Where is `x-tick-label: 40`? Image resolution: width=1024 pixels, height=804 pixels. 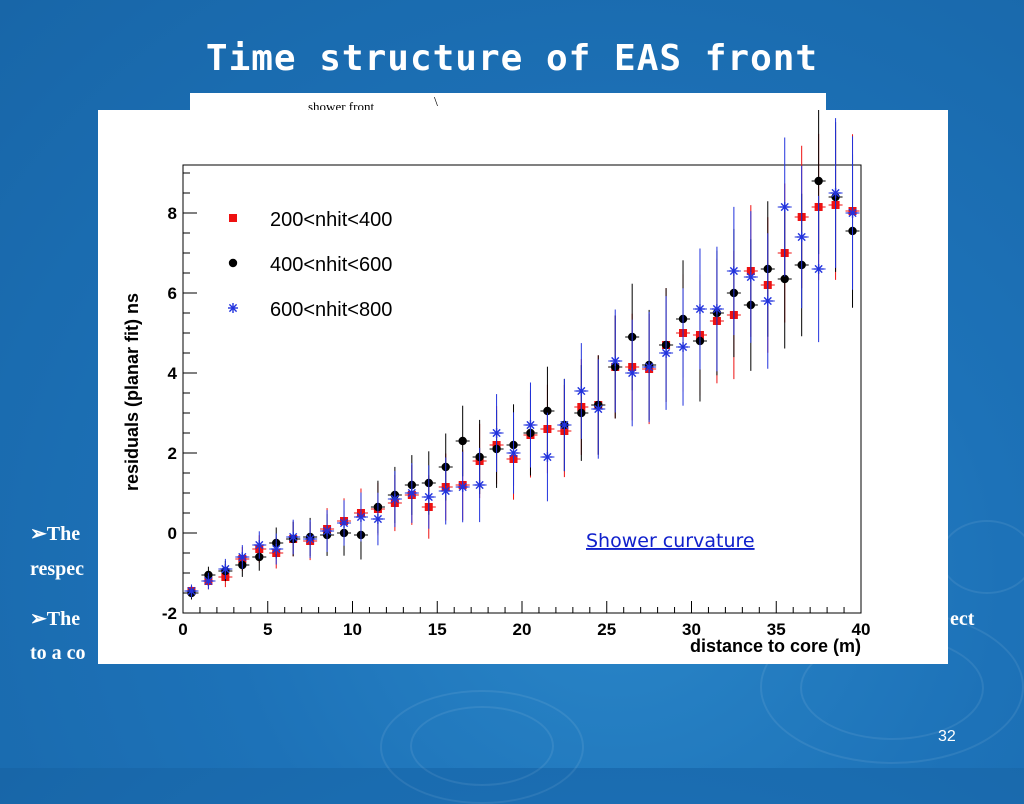
x-tick-label: 40 is located at coordinates (861, 629).